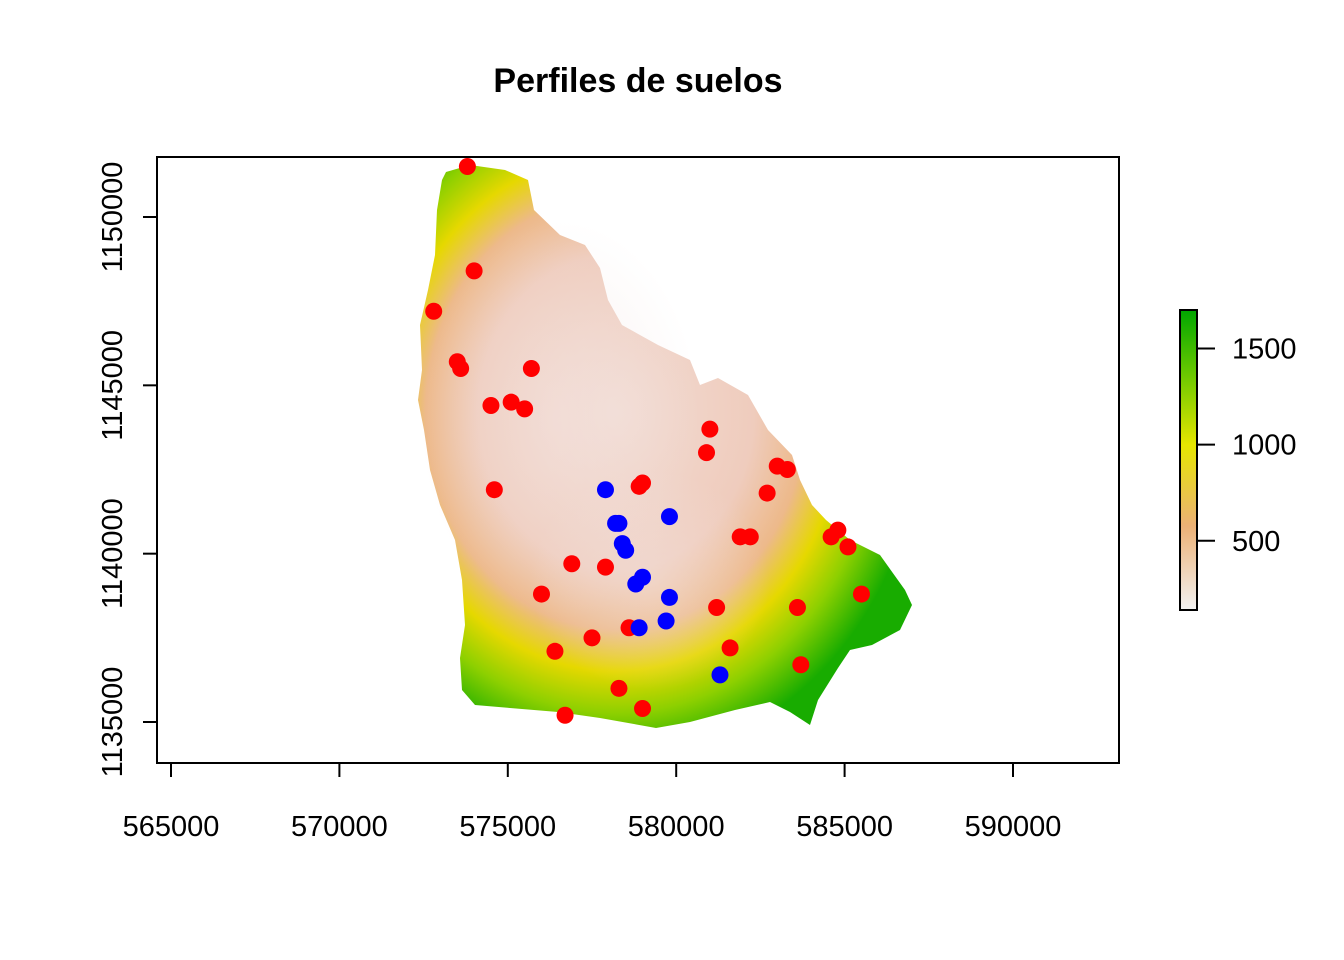 This screenshot has height=960, width=1344. What do you see at coordinates (1256, 542) in the screenshot?
I see `legend-tick-label: 500` at bounding box center [1256, 542].